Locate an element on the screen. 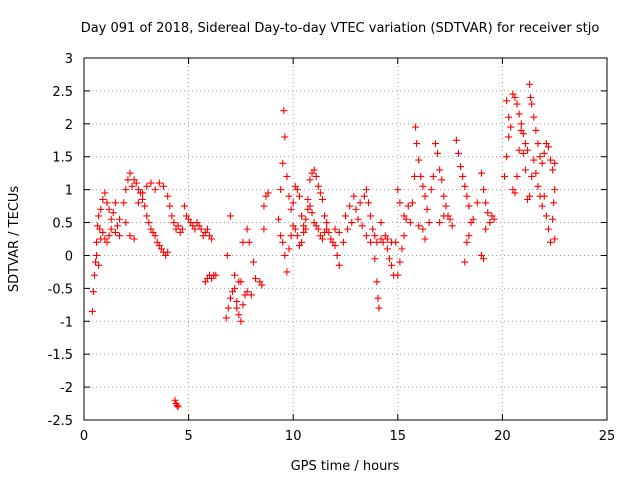 The image size is (640, 480). x-tick-labels: 0 5 10 15 20 25 is located at coordinates (347, 436).